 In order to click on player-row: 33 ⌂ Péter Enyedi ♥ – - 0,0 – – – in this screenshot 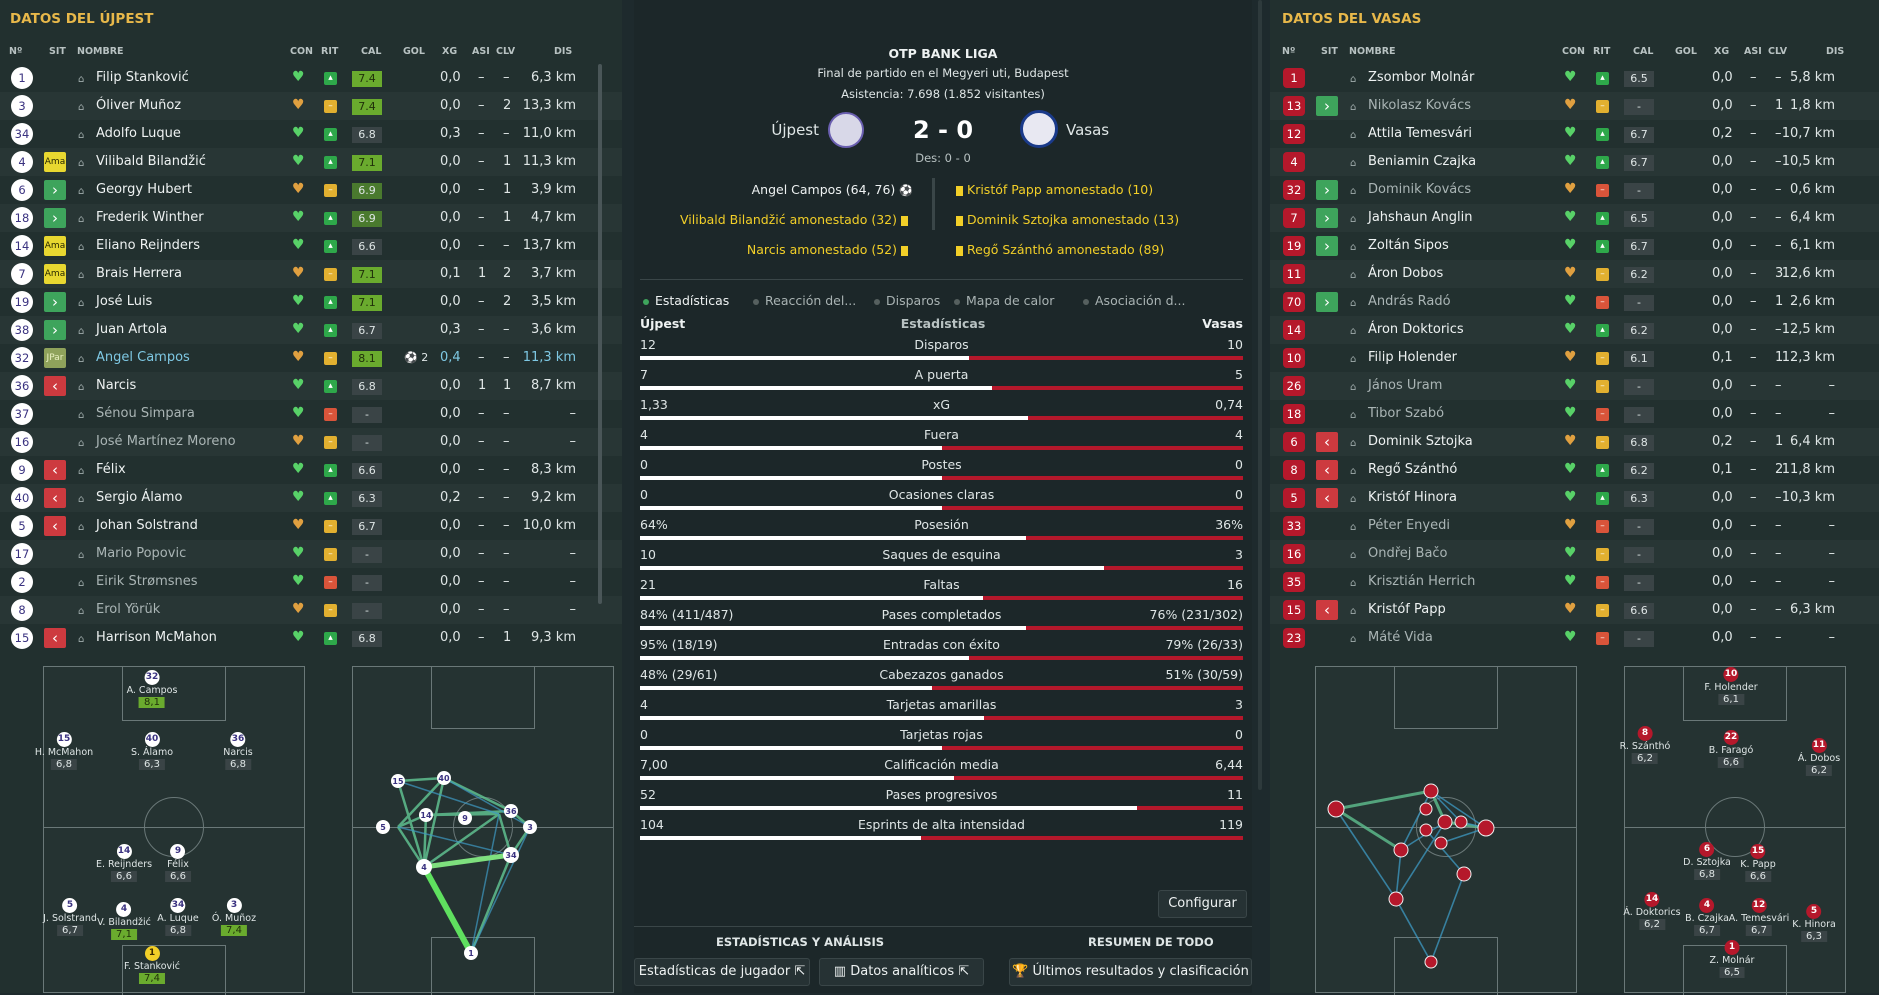, I will do `click(1574, 526)`.